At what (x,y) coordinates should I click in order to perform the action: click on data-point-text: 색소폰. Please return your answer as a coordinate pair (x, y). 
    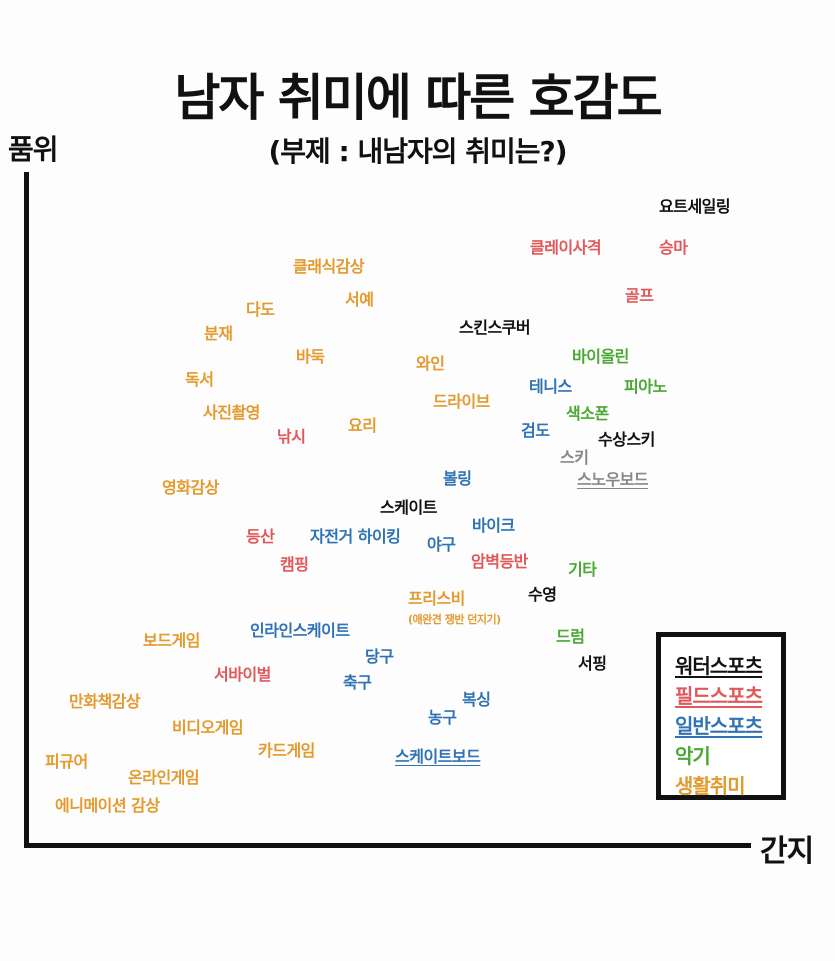
    Looking at the image, I should click on (587, 413).